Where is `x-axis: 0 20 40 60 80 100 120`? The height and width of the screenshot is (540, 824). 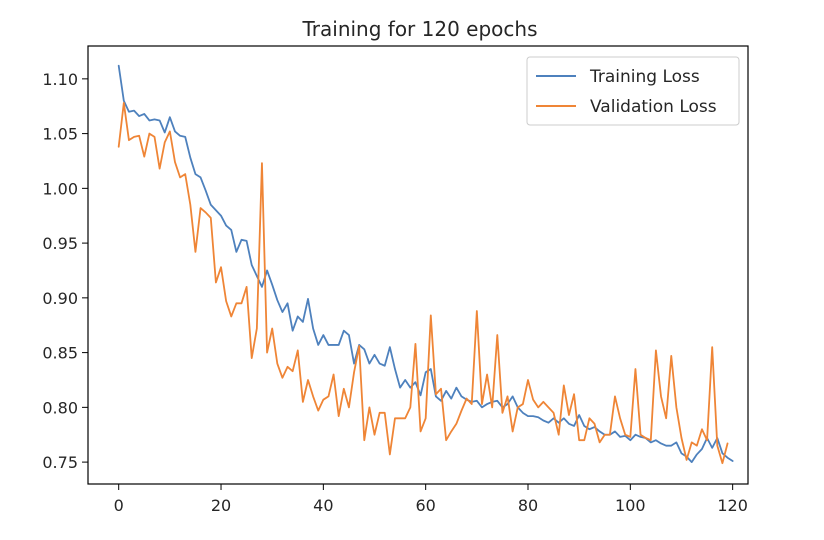
x-axis: 0 20 40 60 80 100 120 is located at coordinates (431, 499).